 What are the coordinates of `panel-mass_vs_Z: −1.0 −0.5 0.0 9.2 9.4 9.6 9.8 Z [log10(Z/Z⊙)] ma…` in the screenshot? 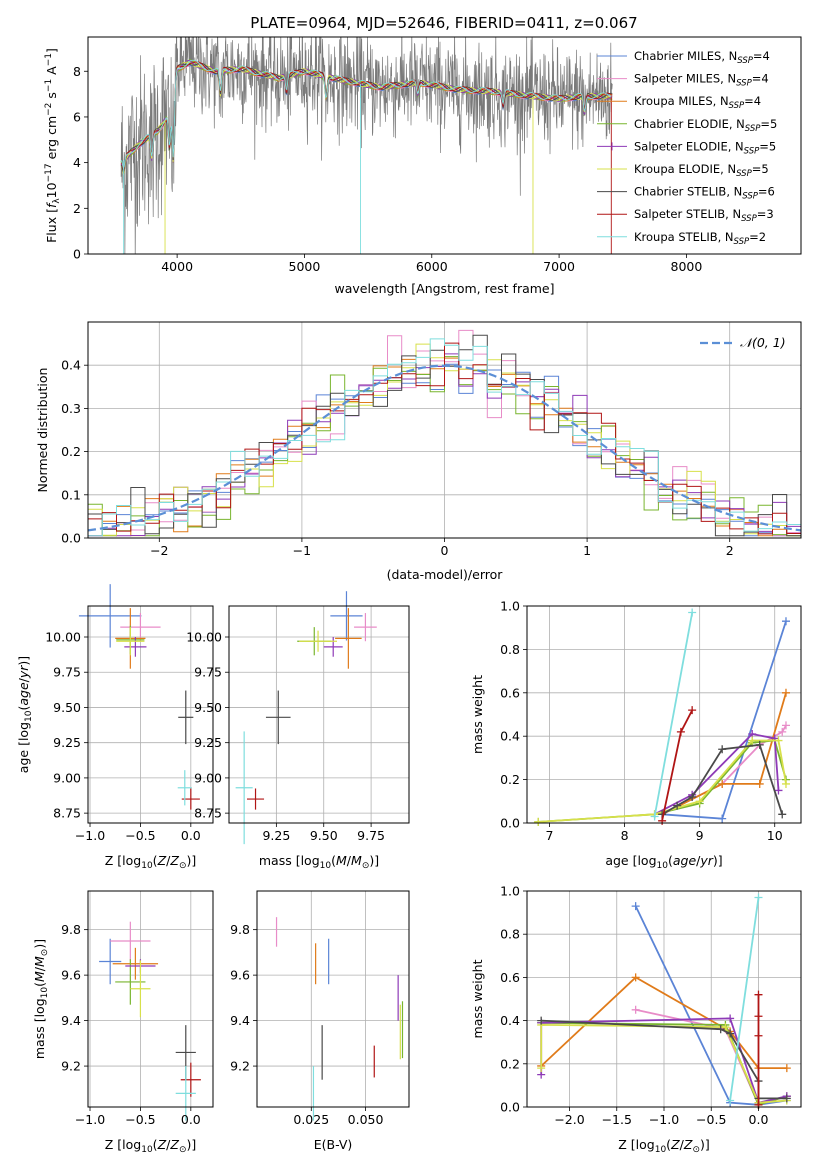 It's located at (123, 1022).